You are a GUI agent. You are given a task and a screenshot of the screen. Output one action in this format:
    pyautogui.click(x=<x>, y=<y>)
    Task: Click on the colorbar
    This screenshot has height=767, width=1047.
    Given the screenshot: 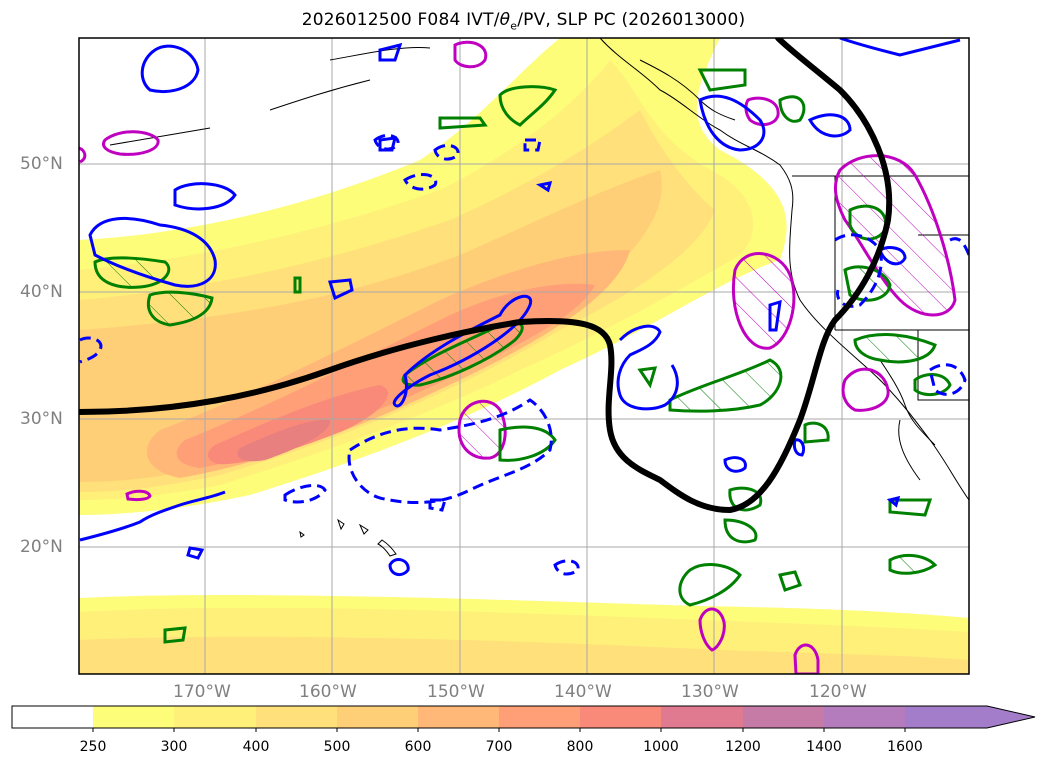 What is the action you would take?
    pyautogui.click(x=523, y=718)
    